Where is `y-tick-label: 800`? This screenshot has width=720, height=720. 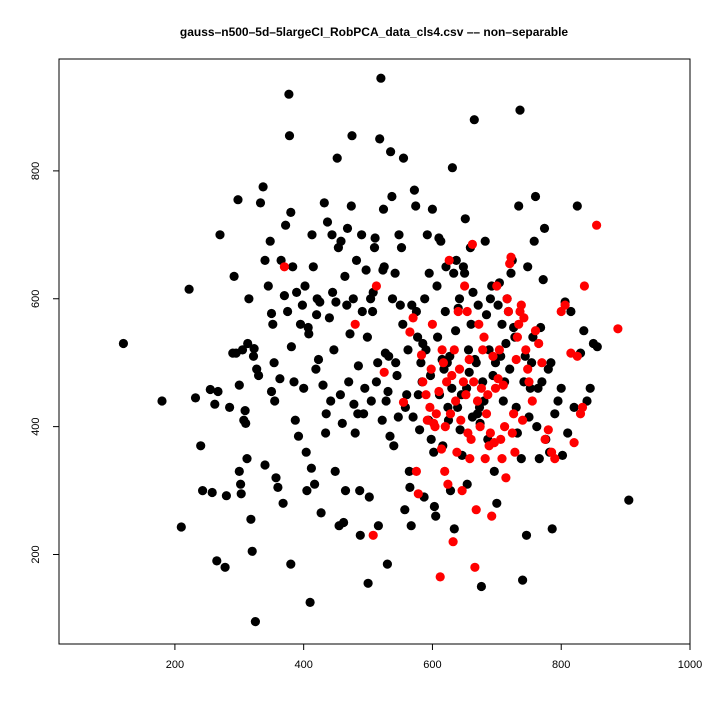
y-tick-label: 800 is located at coordinates (36, 171).